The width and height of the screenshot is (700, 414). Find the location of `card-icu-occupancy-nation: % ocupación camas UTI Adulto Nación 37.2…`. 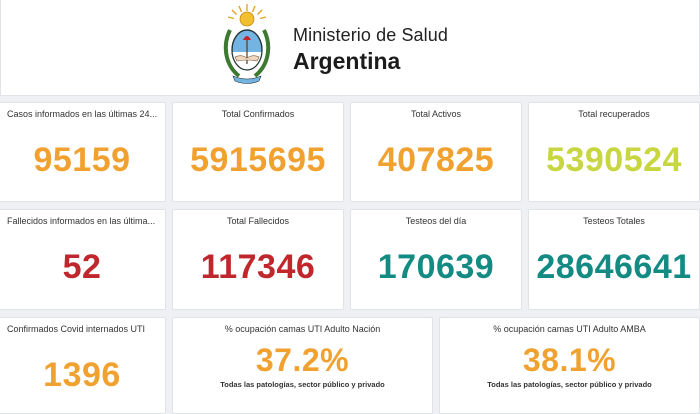

card-icu-occupancy-nation: % ocupación camas UTI Adulto Nación 37.2… is located at coordinates (302, 365).